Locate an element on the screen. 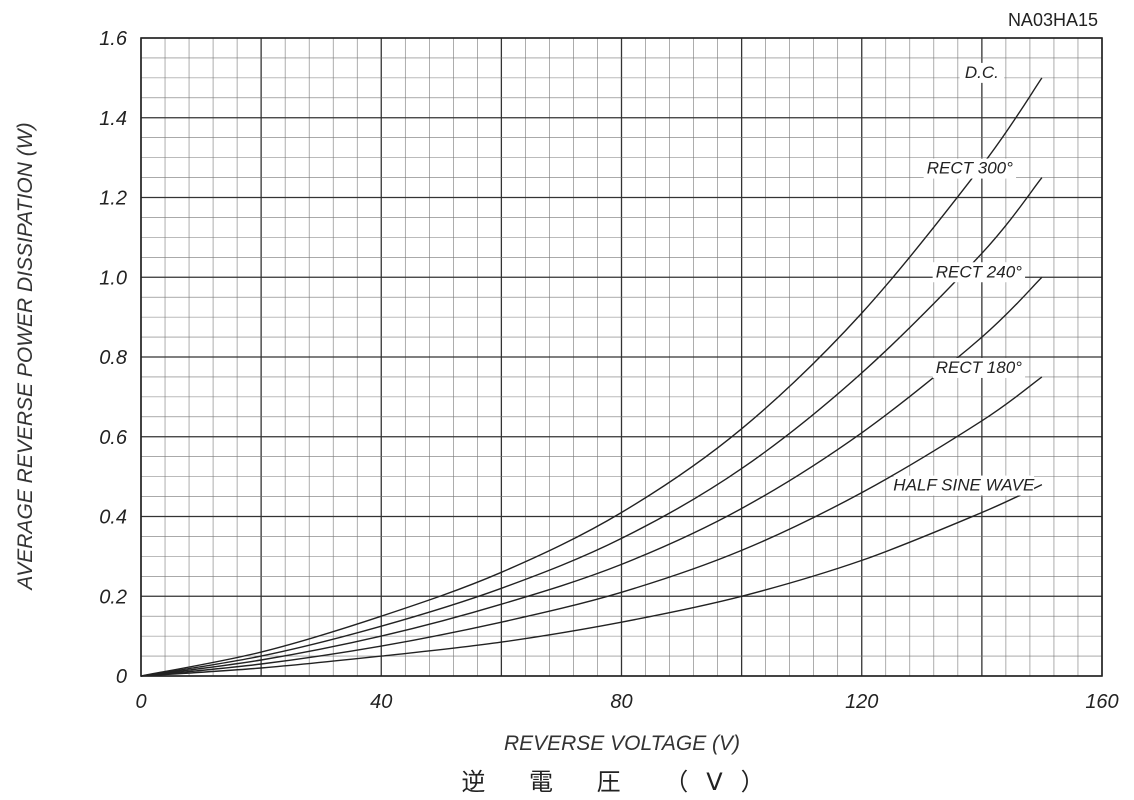 The image size is (1134, 800). chart-code: NA03HA15 is located at coordinates (1053, 20).